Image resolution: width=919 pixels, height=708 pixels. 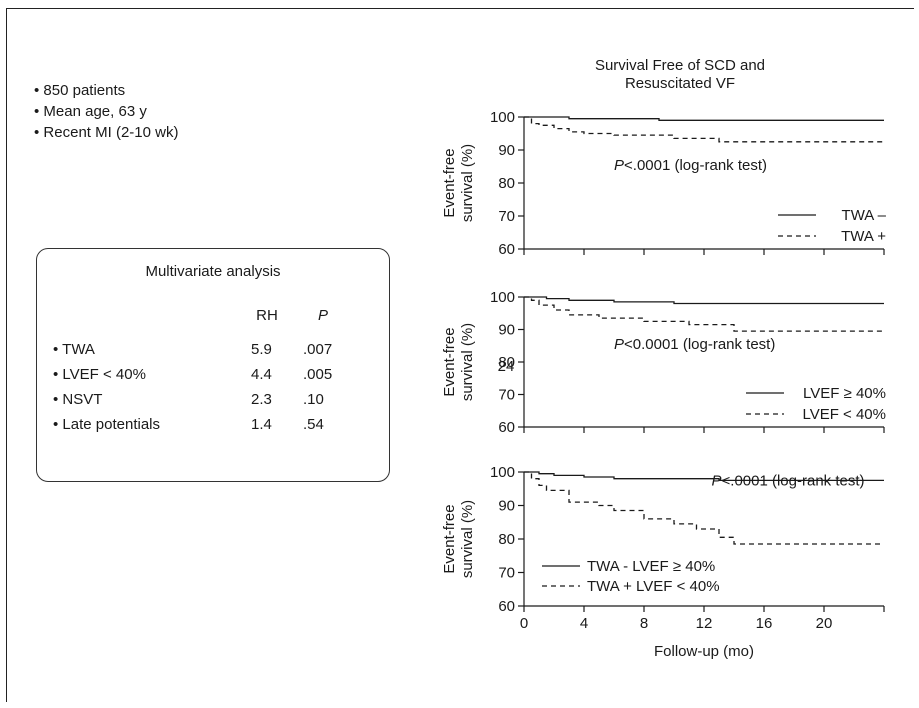 I want to click on row-p: .10, so click(x=313, y=399).